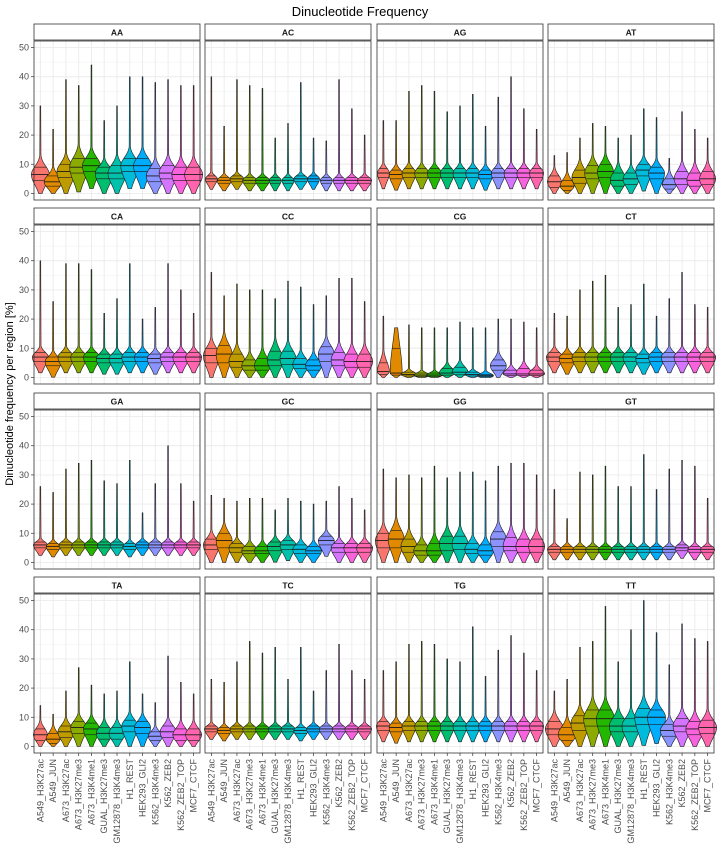 The width and height of the screenshot is (720, 864). Describe the element at coordinates (631, 217) in the screenshot. I see `facet-label: CT` at that location.